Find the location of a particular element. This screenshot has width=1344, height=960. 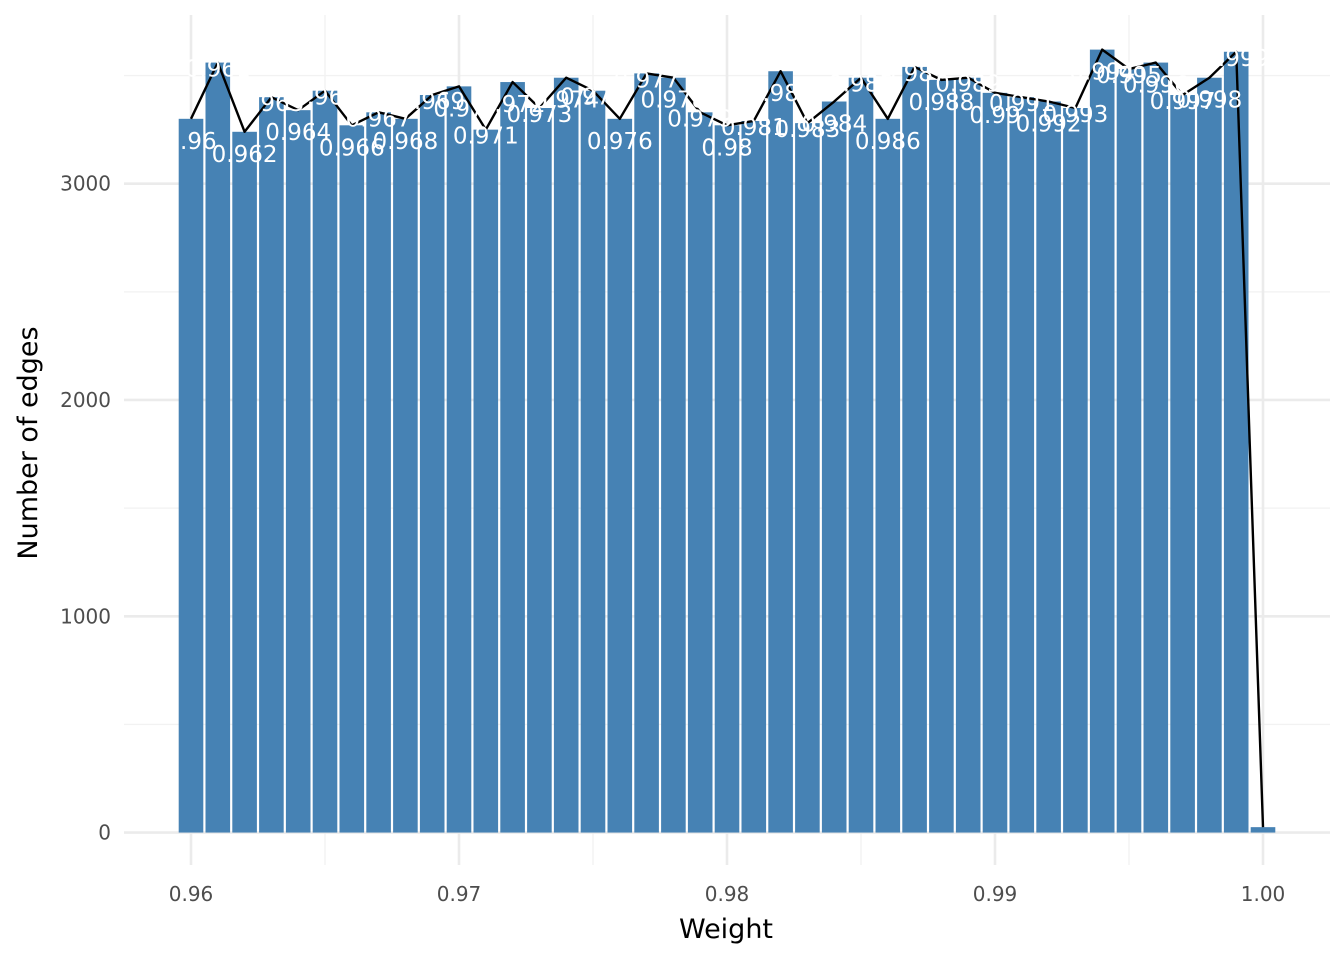

bar-value-label: 0.968 is located at coordinates (405, 142).